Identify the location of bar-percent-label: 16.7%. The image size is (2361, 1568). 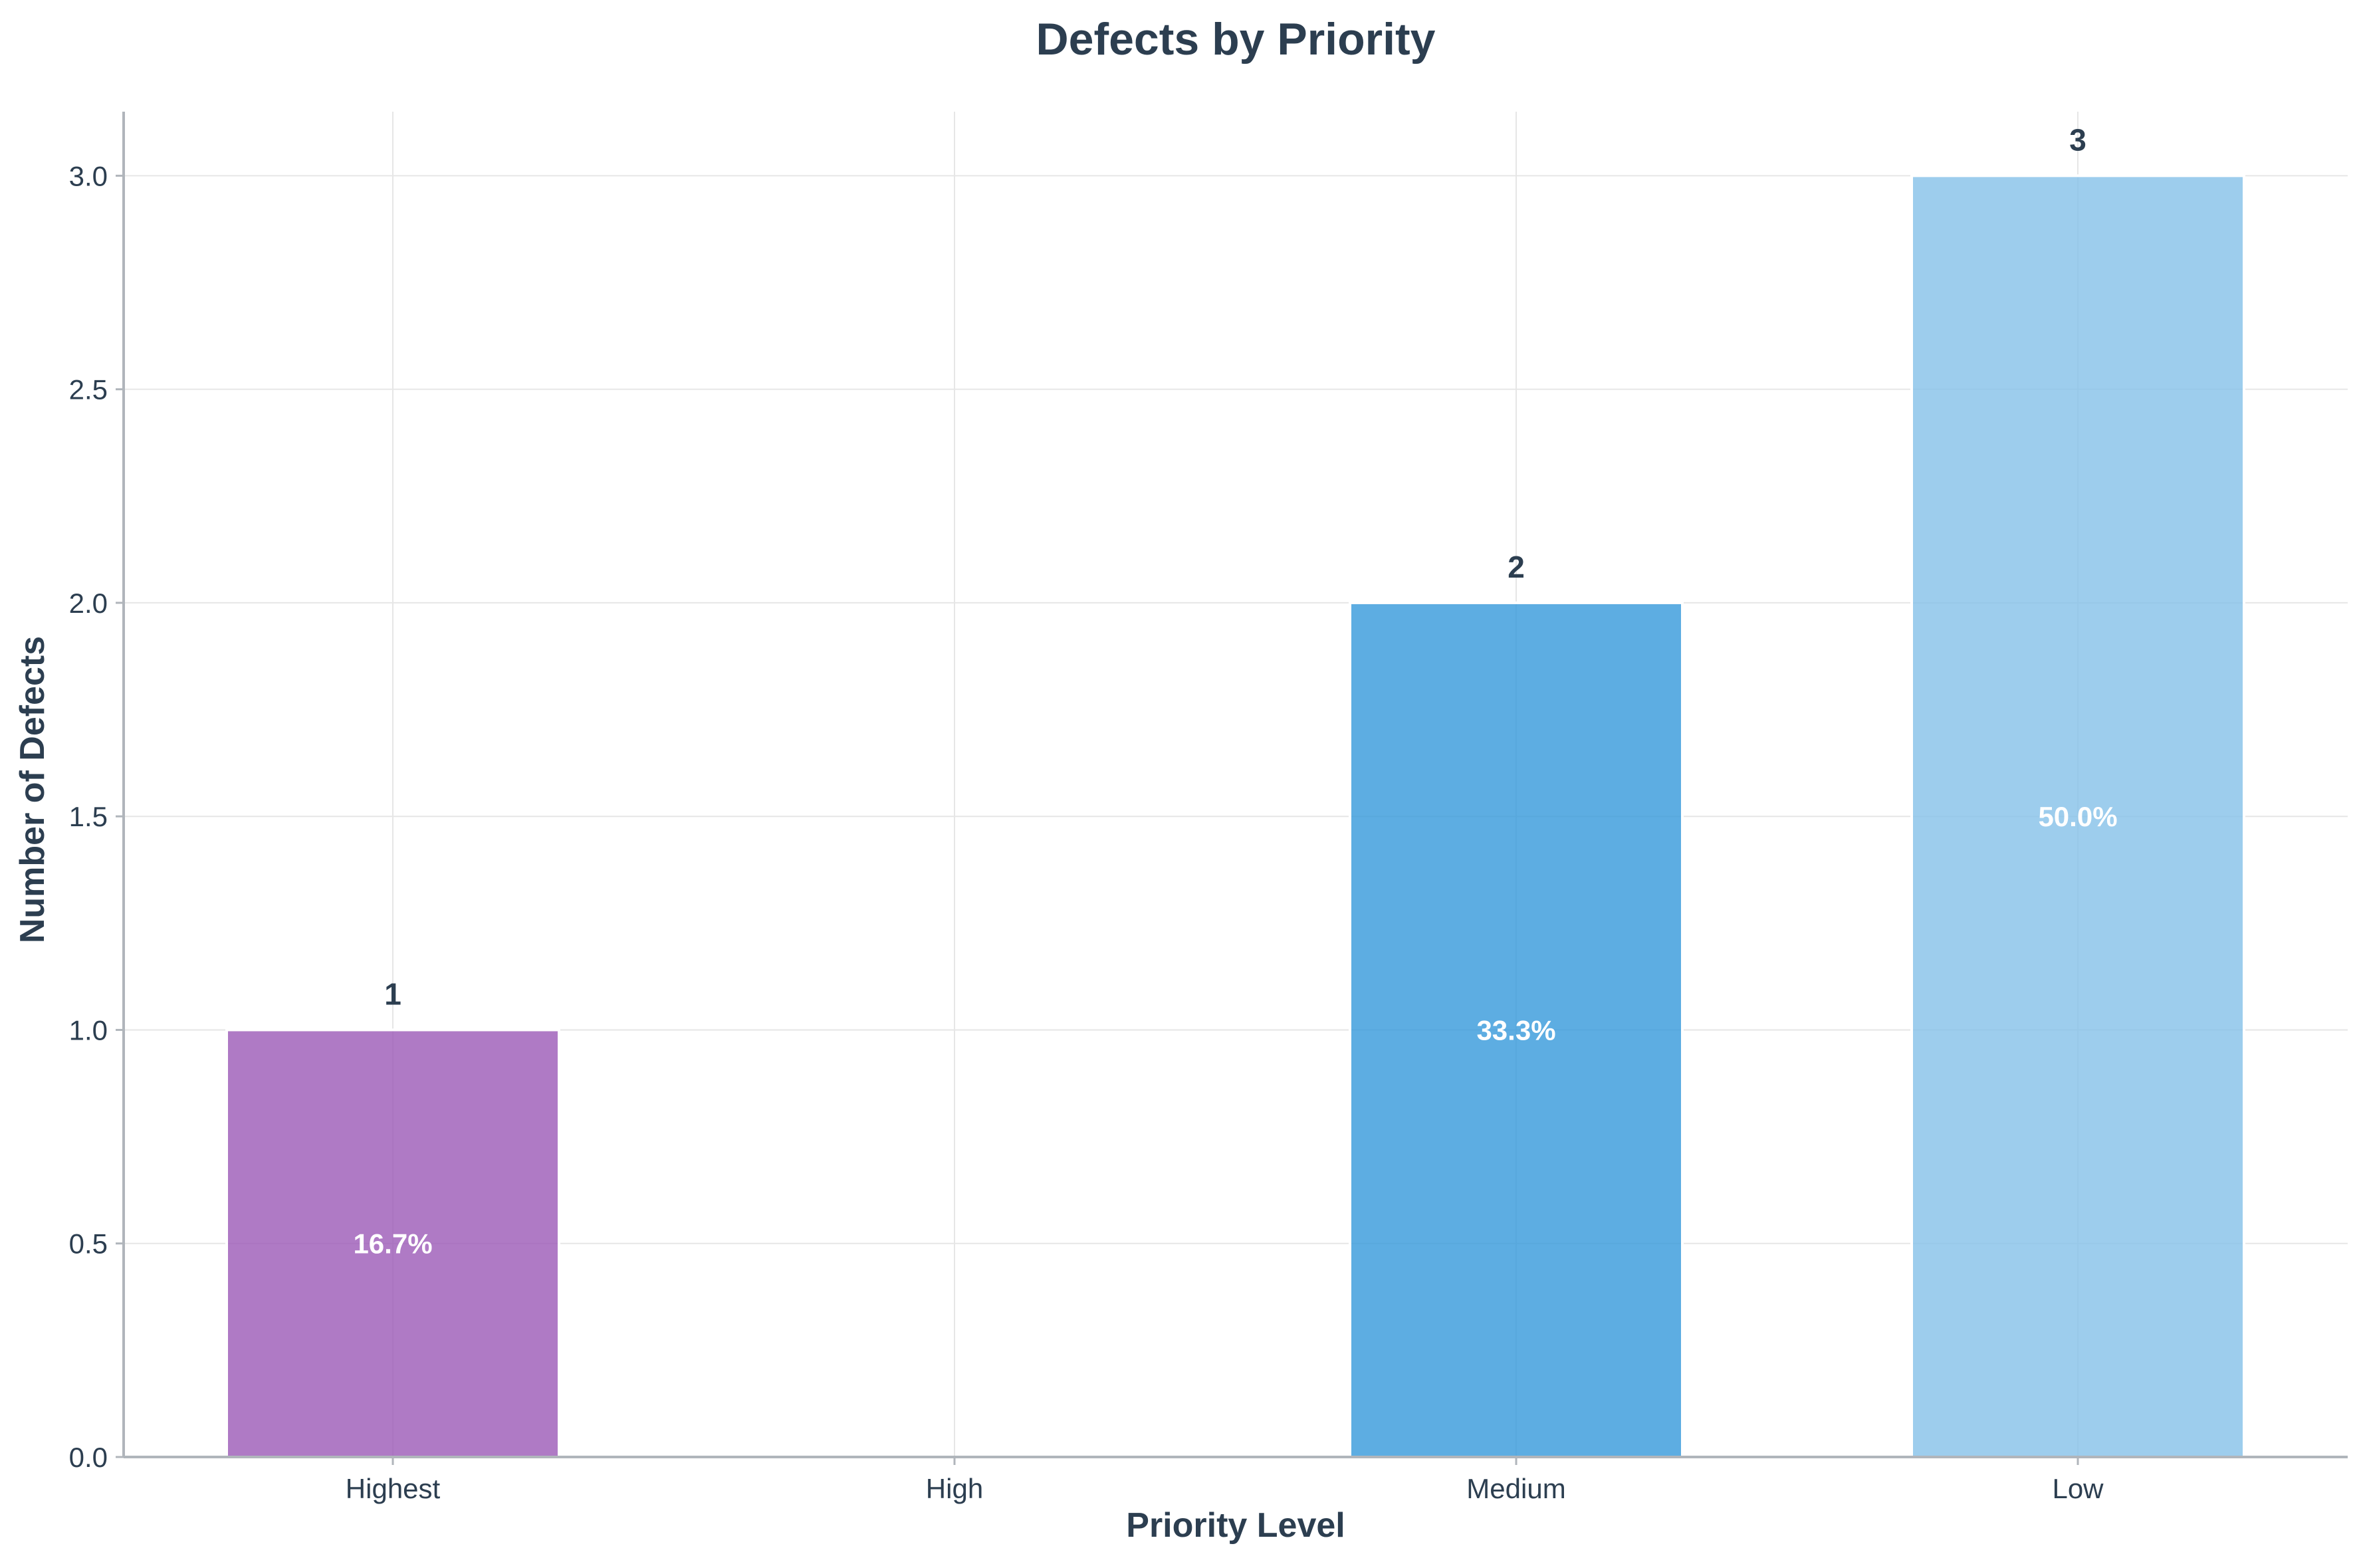
(393, 1244).